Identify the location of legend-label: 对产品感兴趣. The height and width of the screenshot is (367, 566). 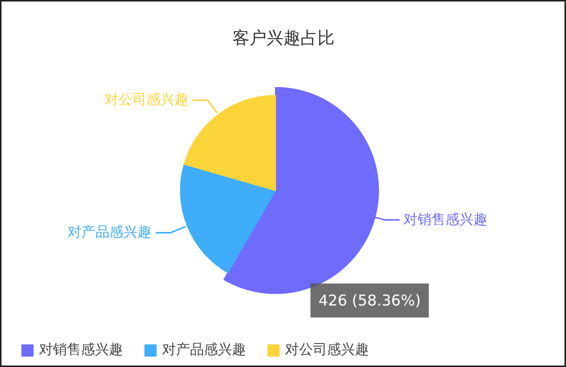
(204, 350).